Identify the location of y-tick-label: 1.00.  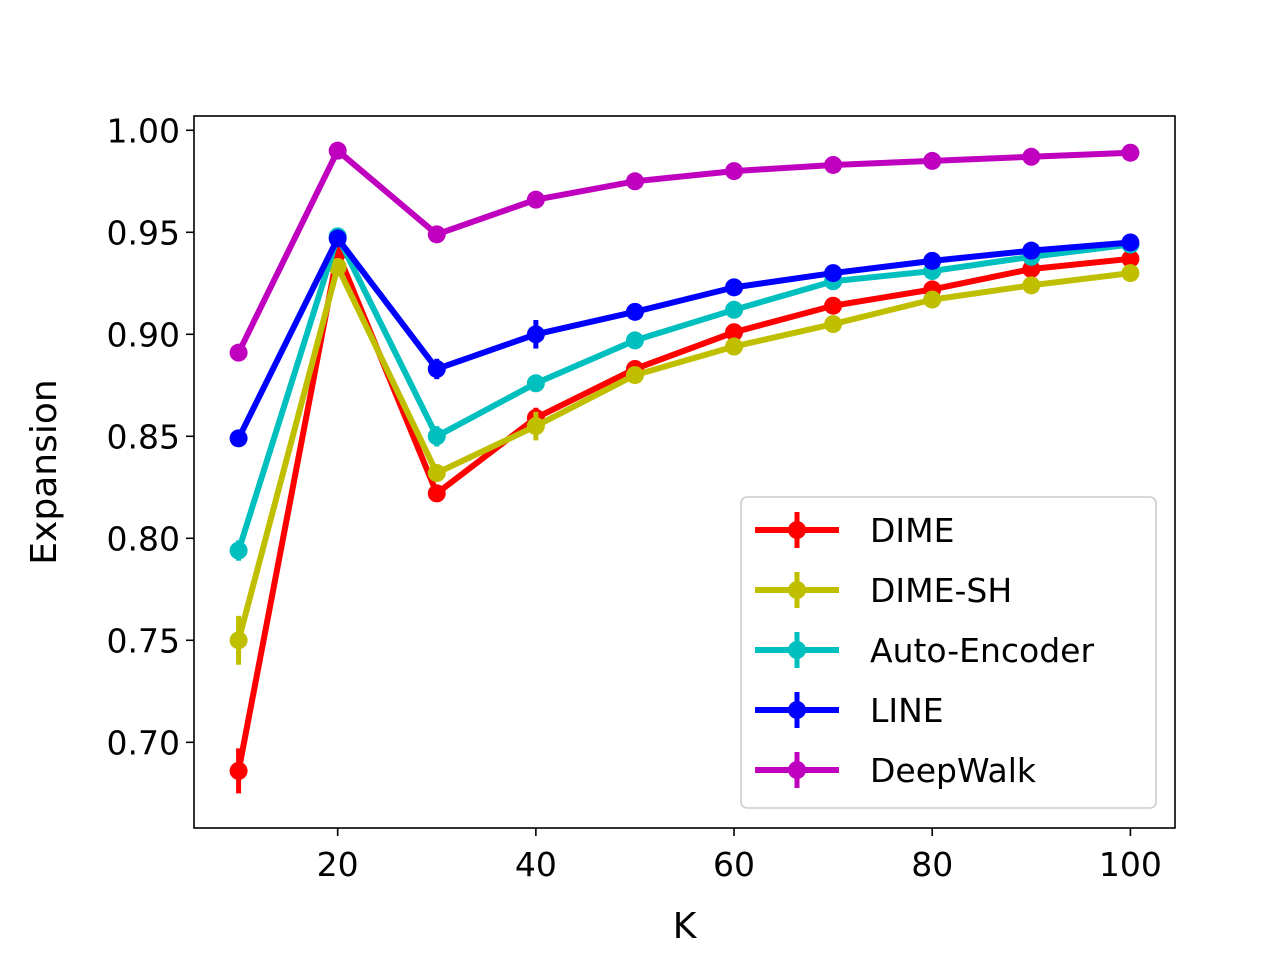
(143, 130).